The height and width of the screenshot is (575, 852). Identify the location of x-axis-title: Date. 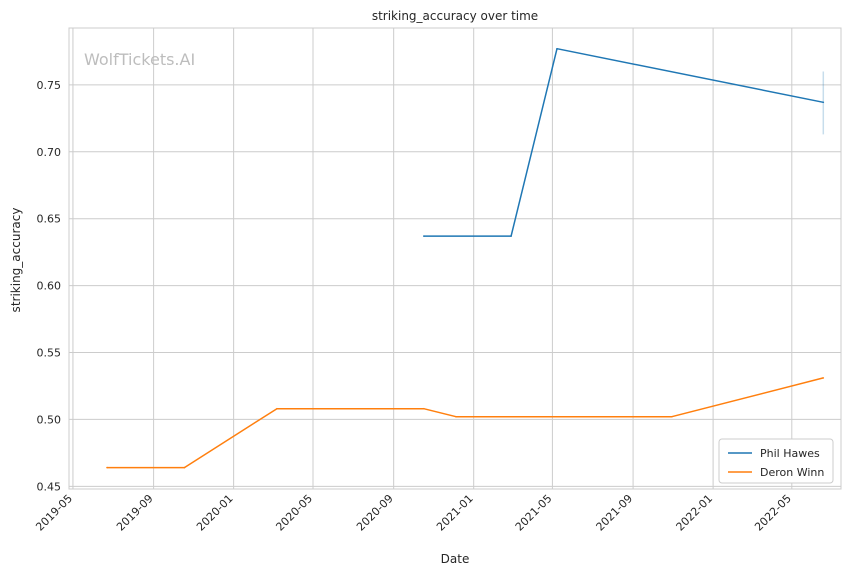
(455, 559).